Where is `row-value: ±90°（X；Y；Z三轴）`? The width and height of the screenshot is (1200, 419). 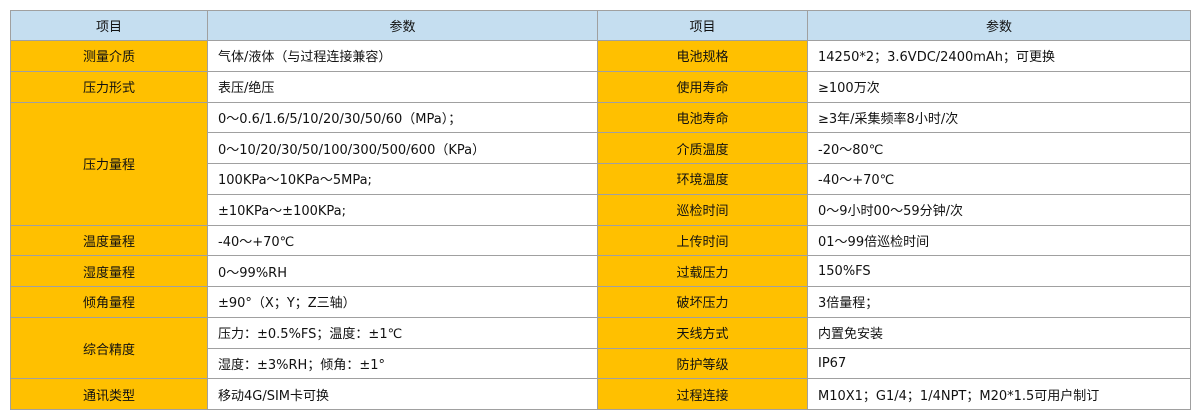
row-value: ±90°（X；Y；Z三轴） is located at coordinates (402, 302).